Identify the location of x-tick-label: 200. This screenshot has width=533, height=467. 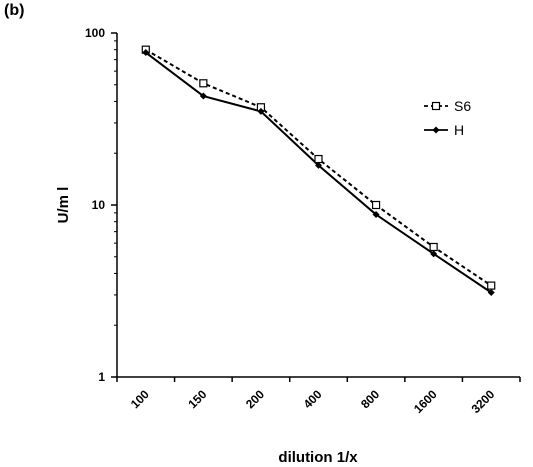
(255, 399).